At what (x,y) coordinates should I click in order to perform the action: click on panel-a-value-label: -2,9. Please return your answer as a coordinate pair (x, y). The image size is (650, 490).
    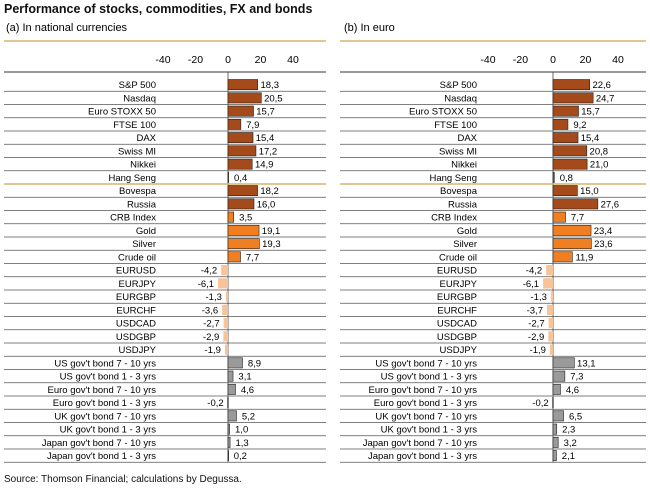
    Looking at the image, I should click on (211, 337).